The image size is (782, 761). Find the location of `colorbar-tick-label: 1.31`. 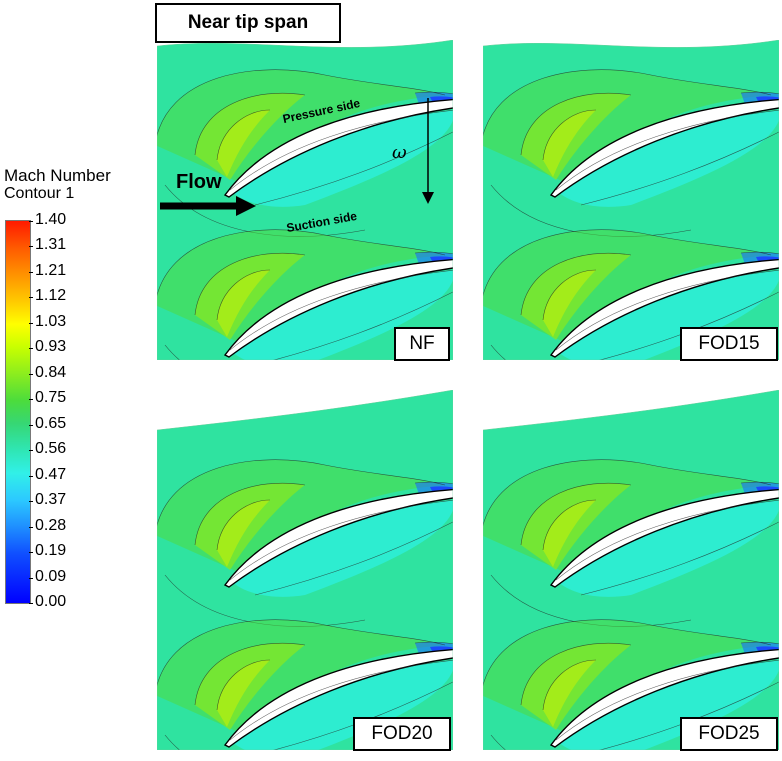

colorbar-tick-label: 1.31 is located at coordinates (51, 245).